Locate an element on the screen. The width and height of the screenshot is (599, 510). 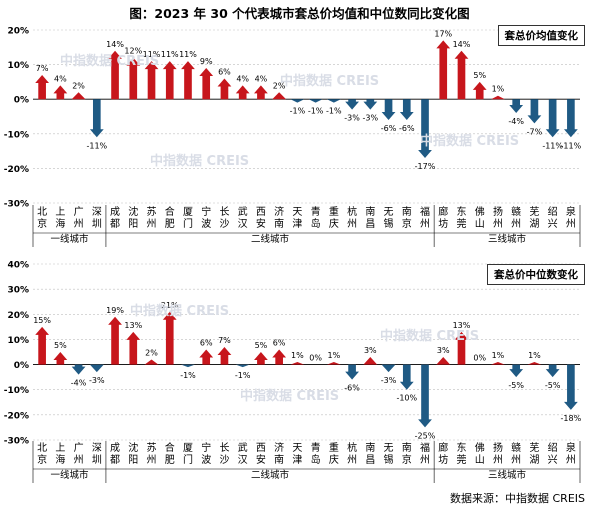
median-change-legend: 套总价中位数变化 is located at coordinates (536, 274).